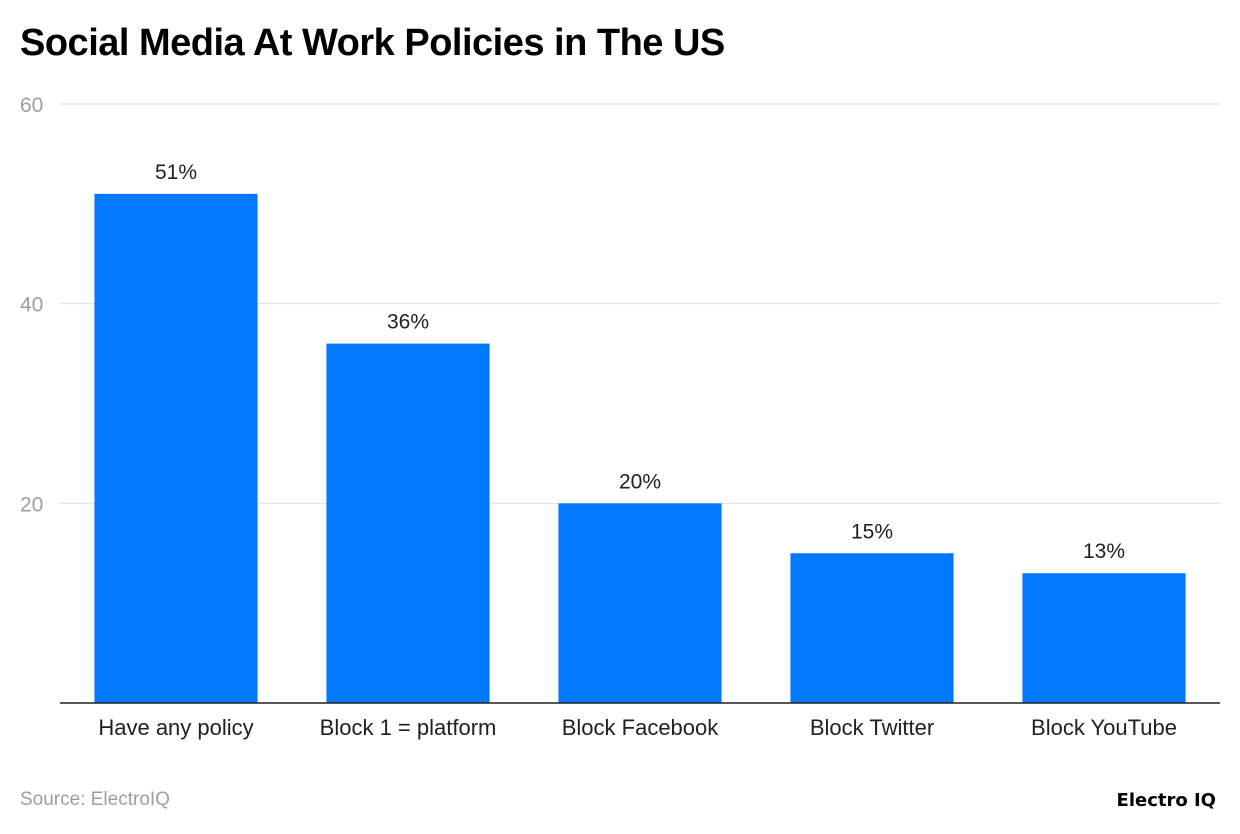 The image size is (1240, 834). I want to click on electroiq-logo: Electro IQ, so click(1166, 800).